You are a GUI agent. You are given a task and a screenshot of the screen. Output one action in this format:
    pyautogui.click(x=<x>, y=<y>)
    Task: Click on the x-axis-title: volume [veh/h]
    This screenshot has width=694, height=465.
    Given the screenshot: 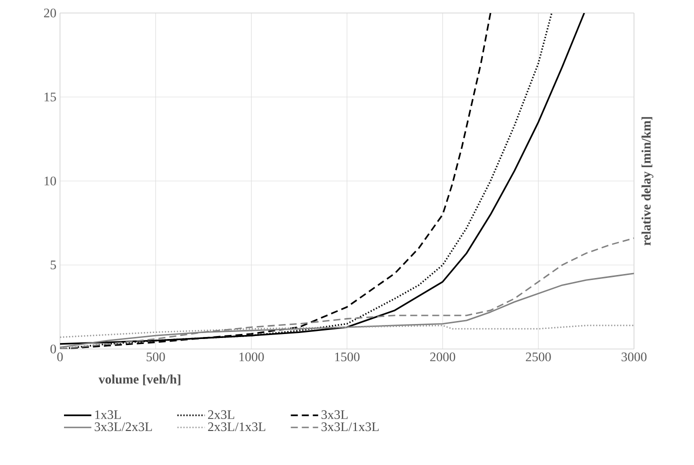 What is the action you would take?
    pyautogui.click(x=139, y=380)
    